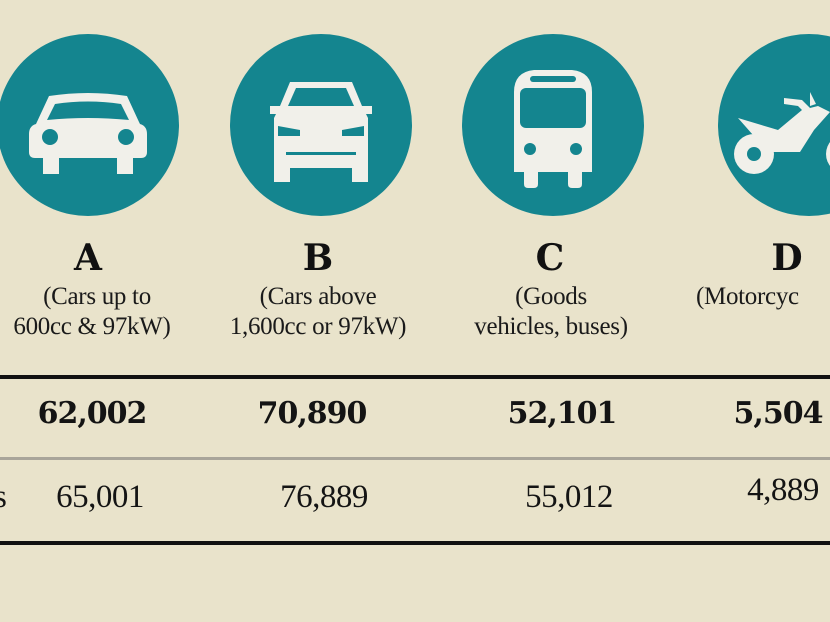 This screenshot has height=622, width=830. Describe the element at coordinates (113, 312) in the screenshot. I see `category-a-description: (Cars up to 600cc & 97kW)` at that location.